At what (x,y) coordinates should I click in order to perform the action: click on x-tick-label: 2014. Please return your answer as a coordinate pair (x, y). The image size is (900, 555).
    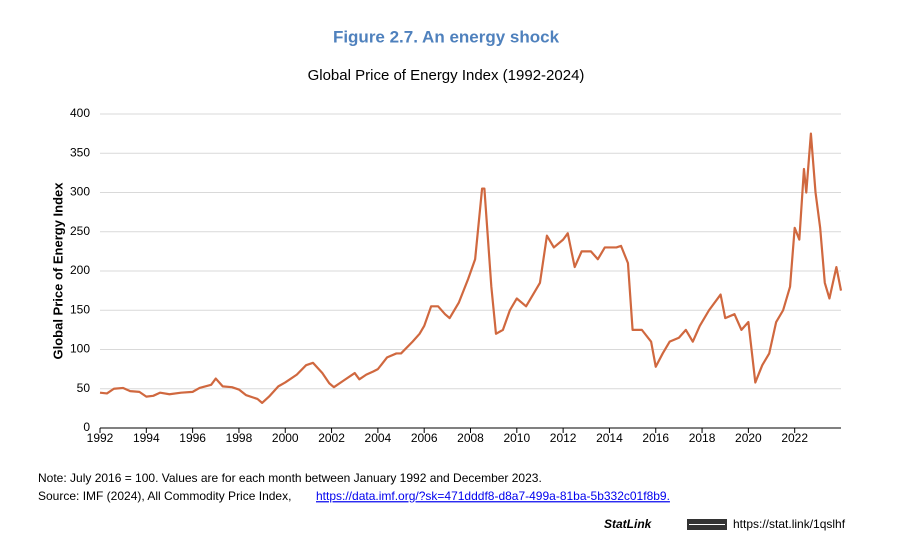
    Looking at the image, I should click on (609, 438).